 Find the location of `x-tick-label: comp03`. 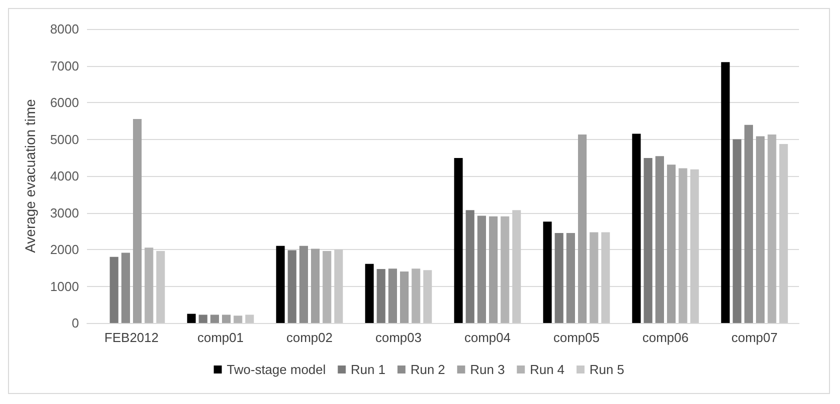

x-tick-label: comp03 is located at coordinates (398, 337).